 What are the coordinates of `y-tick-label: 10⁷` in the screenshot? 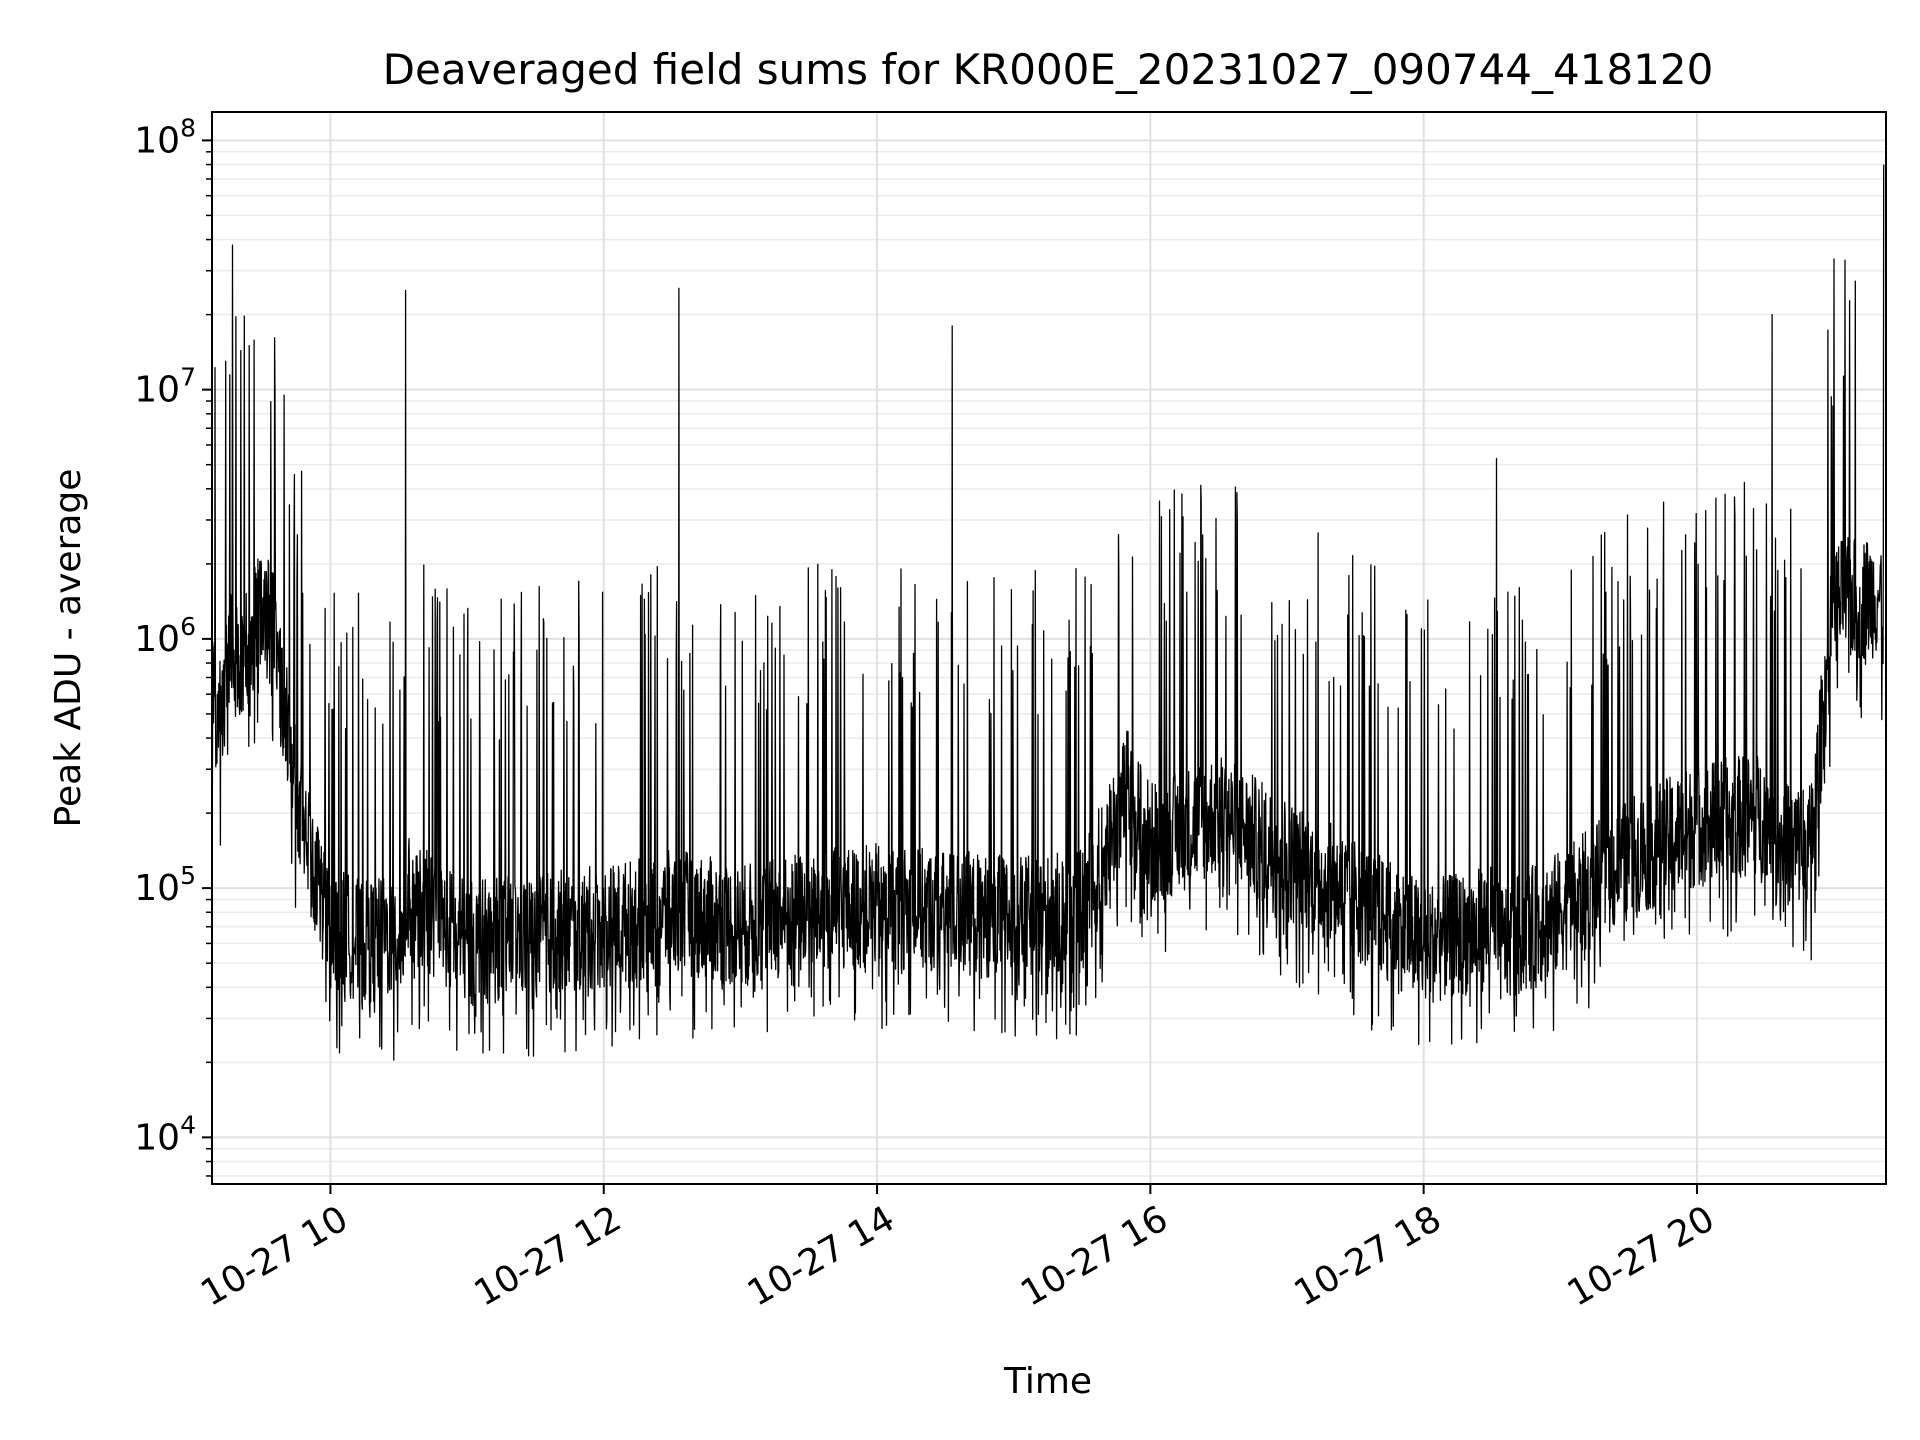 It's located at (165, 387).